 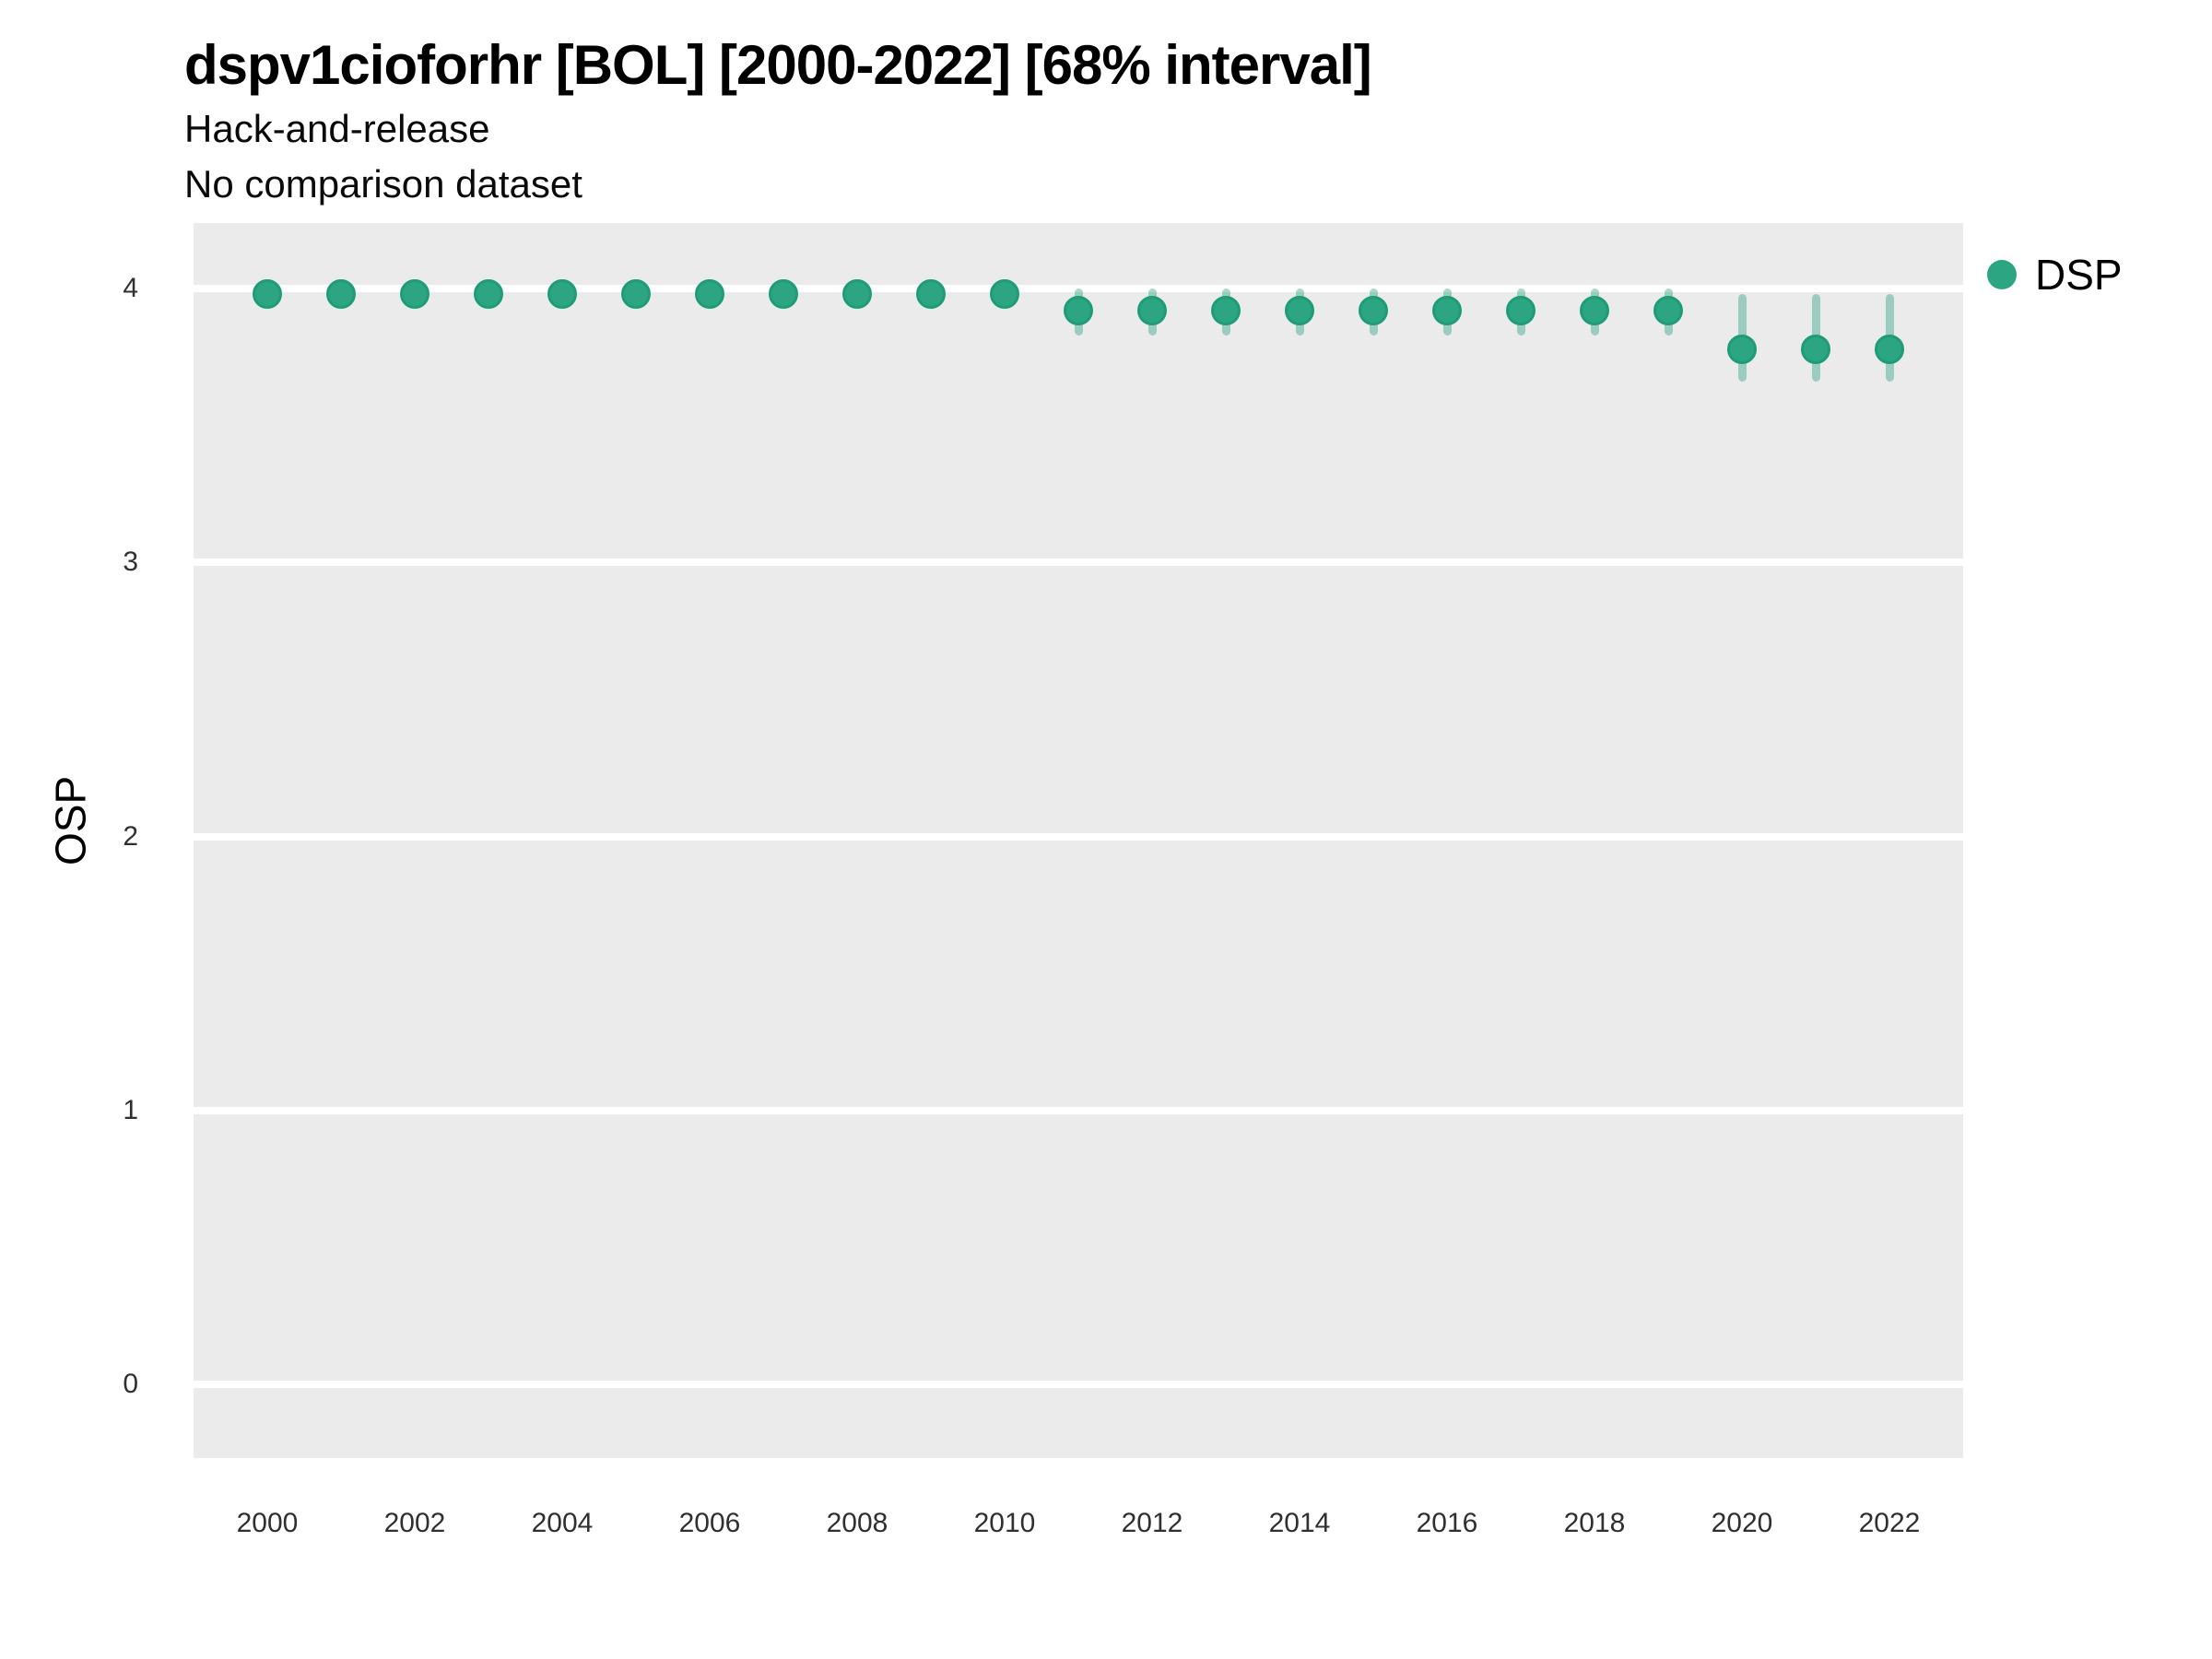 What do you see at coordinates (1447, 311) in the screenshot?
I see `data-point-DSP-2016` at bounding box center [1447, 311].